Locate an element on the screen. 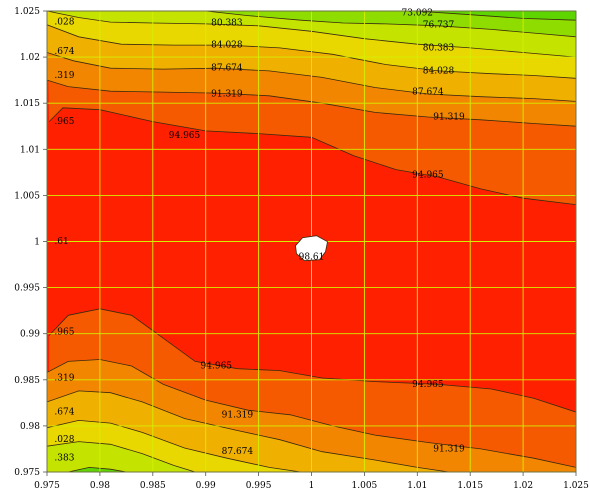 The height and width of the screenshot is (498, 590). contour-line-73.092 is located at coordinates (495, 16).